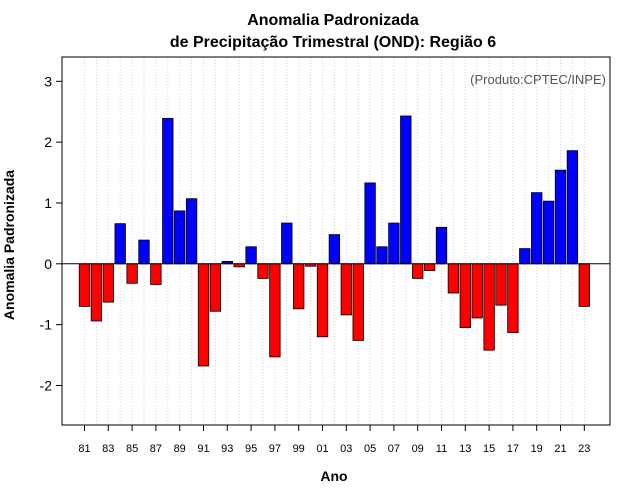  I want to click on x-tick-label: 81, so click(84, 449).